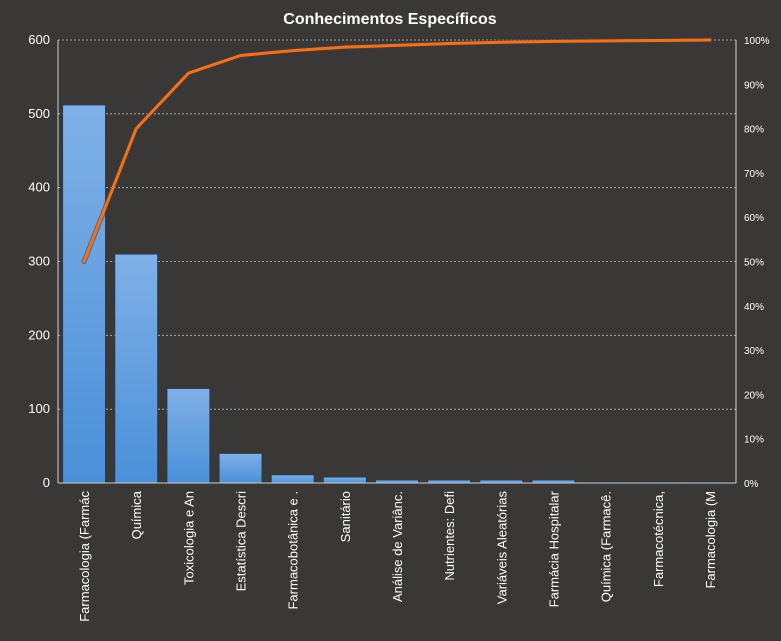  What do you see at coordinates (658, 539) in the screenshot?
I see `x-tick-label: Farmacotécnica,` at bounding box center [658, 539].